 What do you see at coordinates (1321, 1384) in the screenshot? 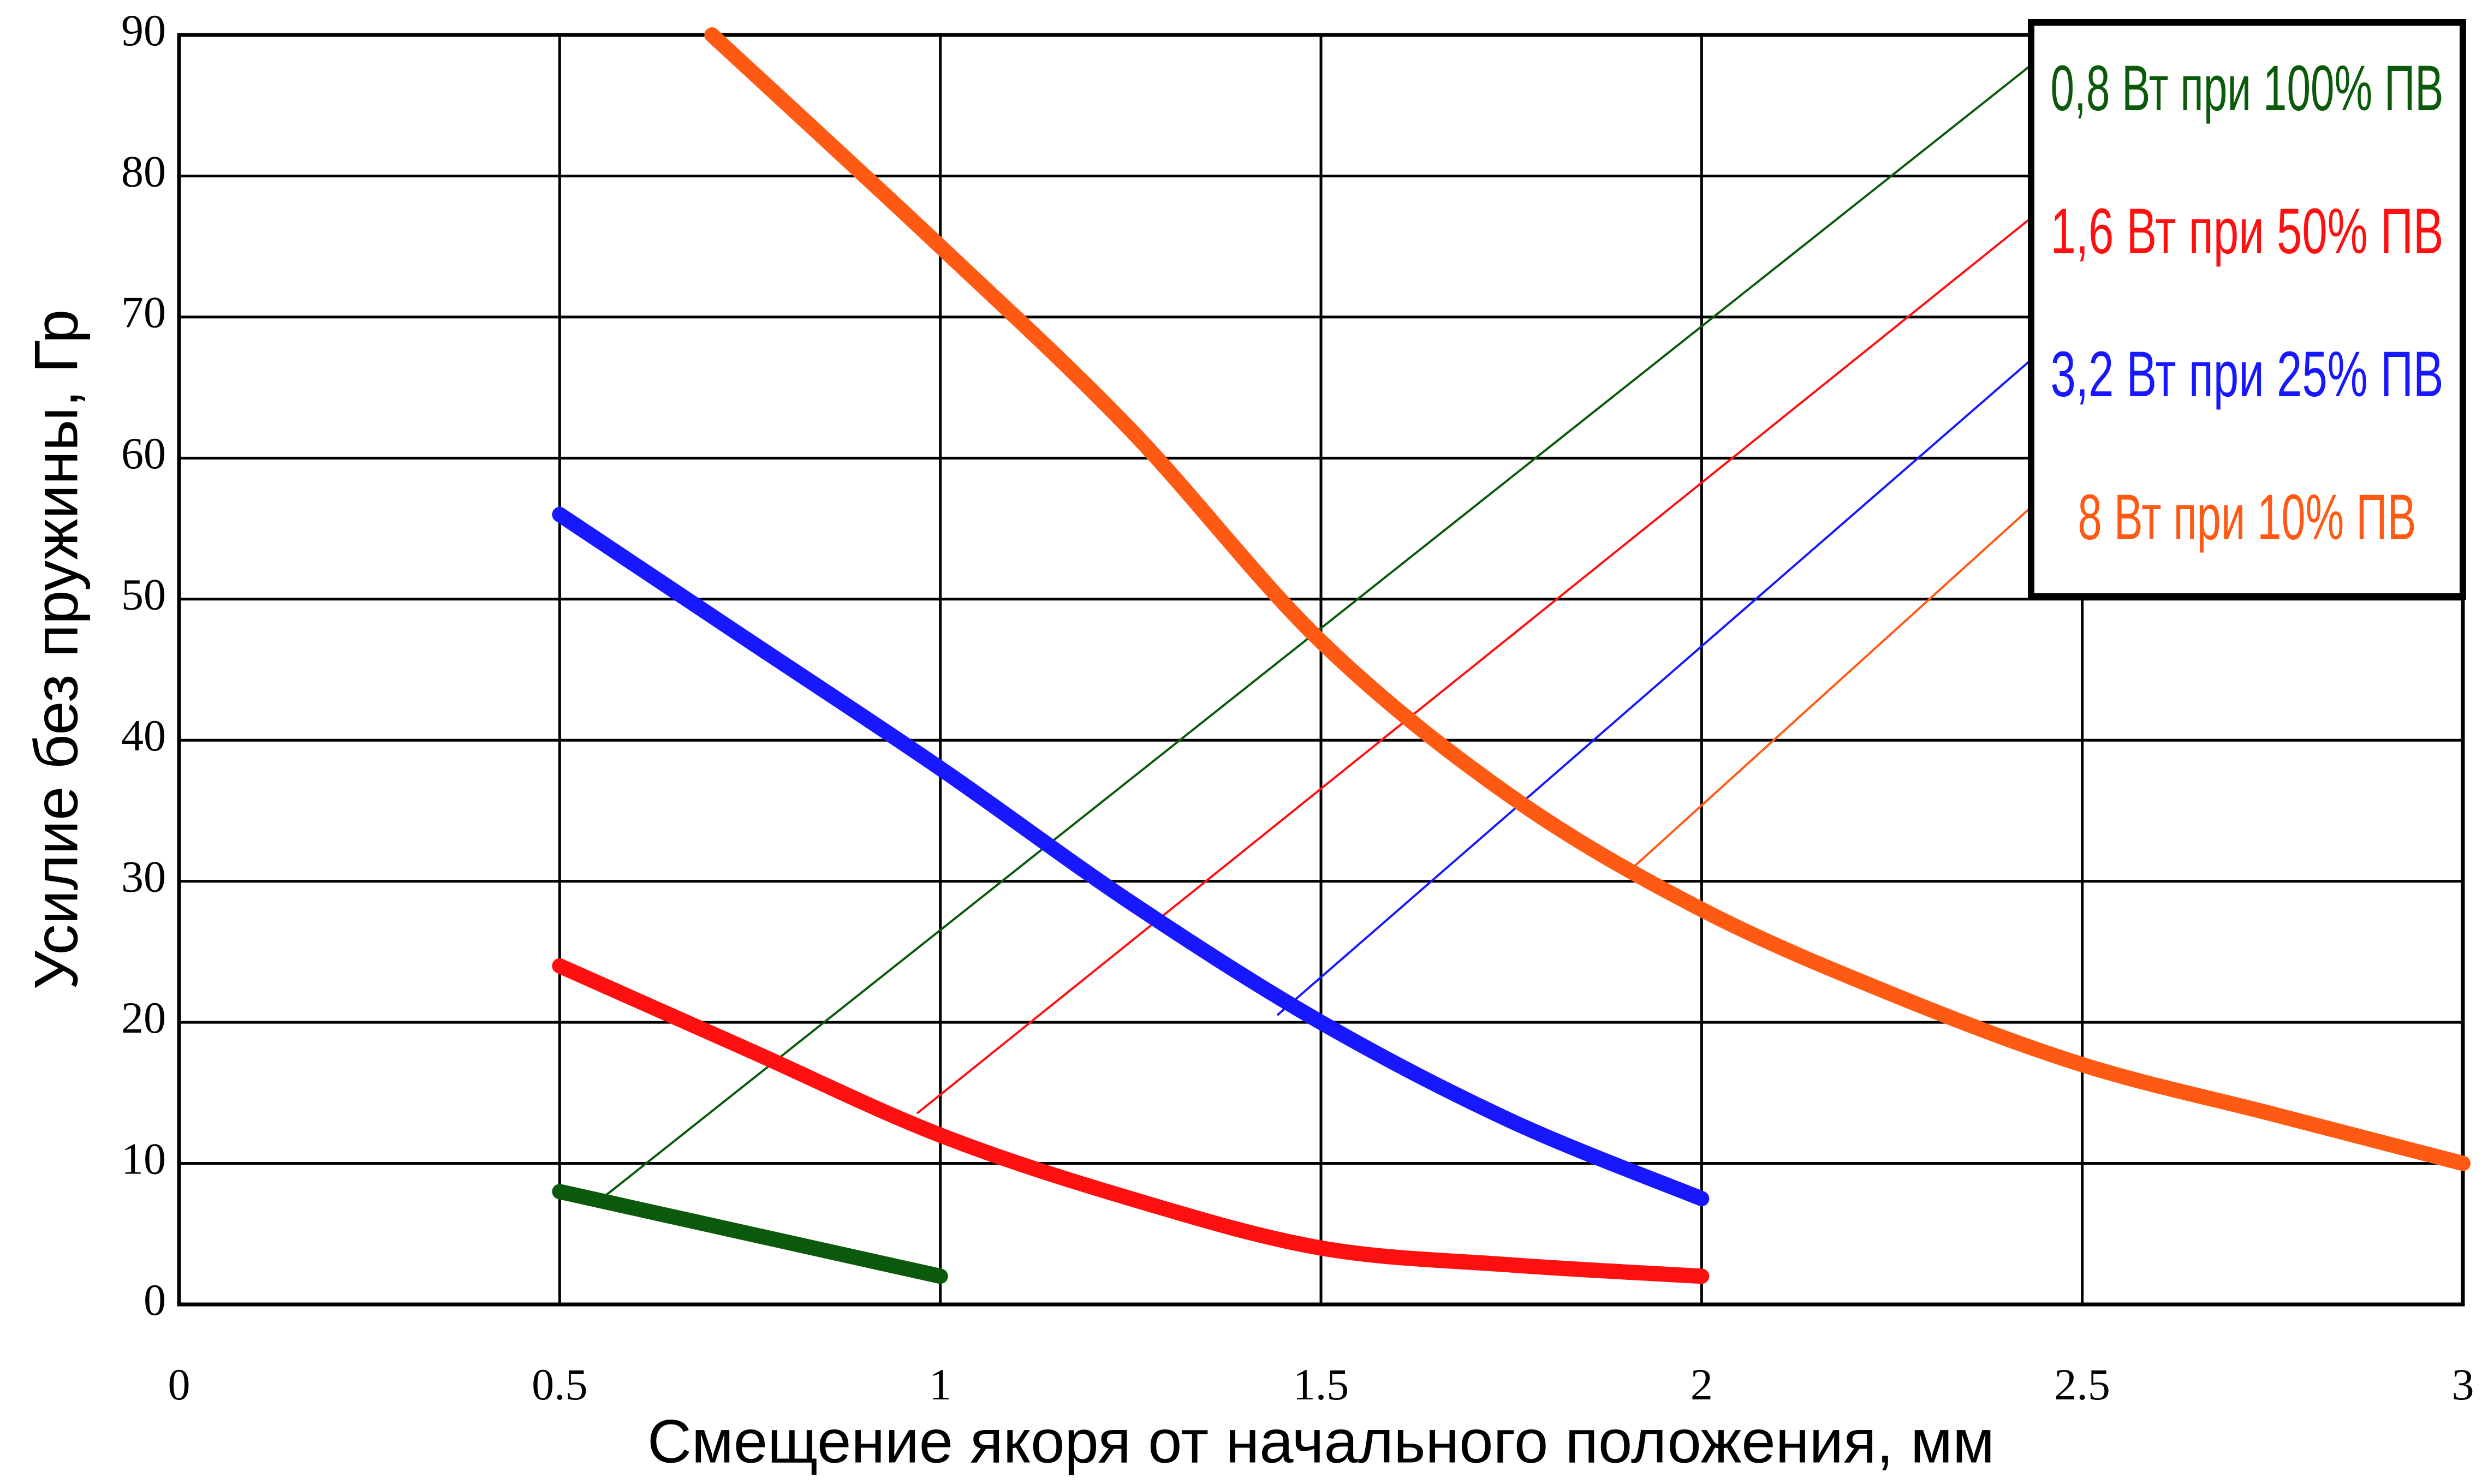
I see `x-tick-label: 1.5` at bounding box center [1321, 1384].